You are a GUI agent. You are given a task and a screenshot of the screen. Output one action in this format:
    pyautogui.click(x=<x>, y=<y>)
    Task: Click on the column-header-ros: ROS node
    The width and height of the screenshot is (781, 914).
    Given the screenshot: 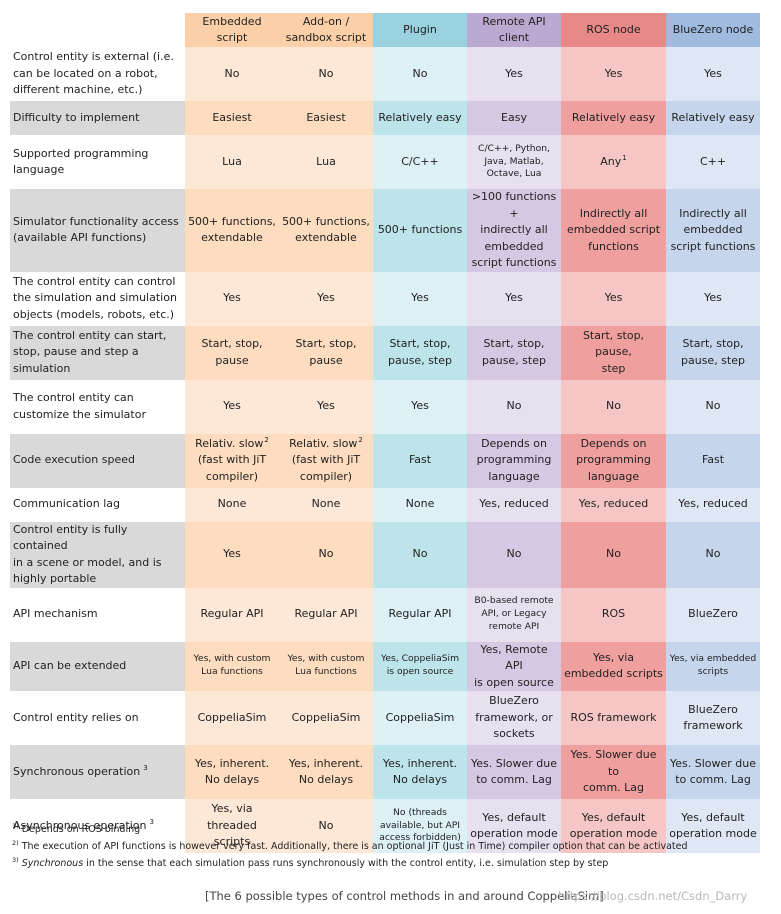 What is the action you would take?
    pyautogui.click(x=613, y=30)
    